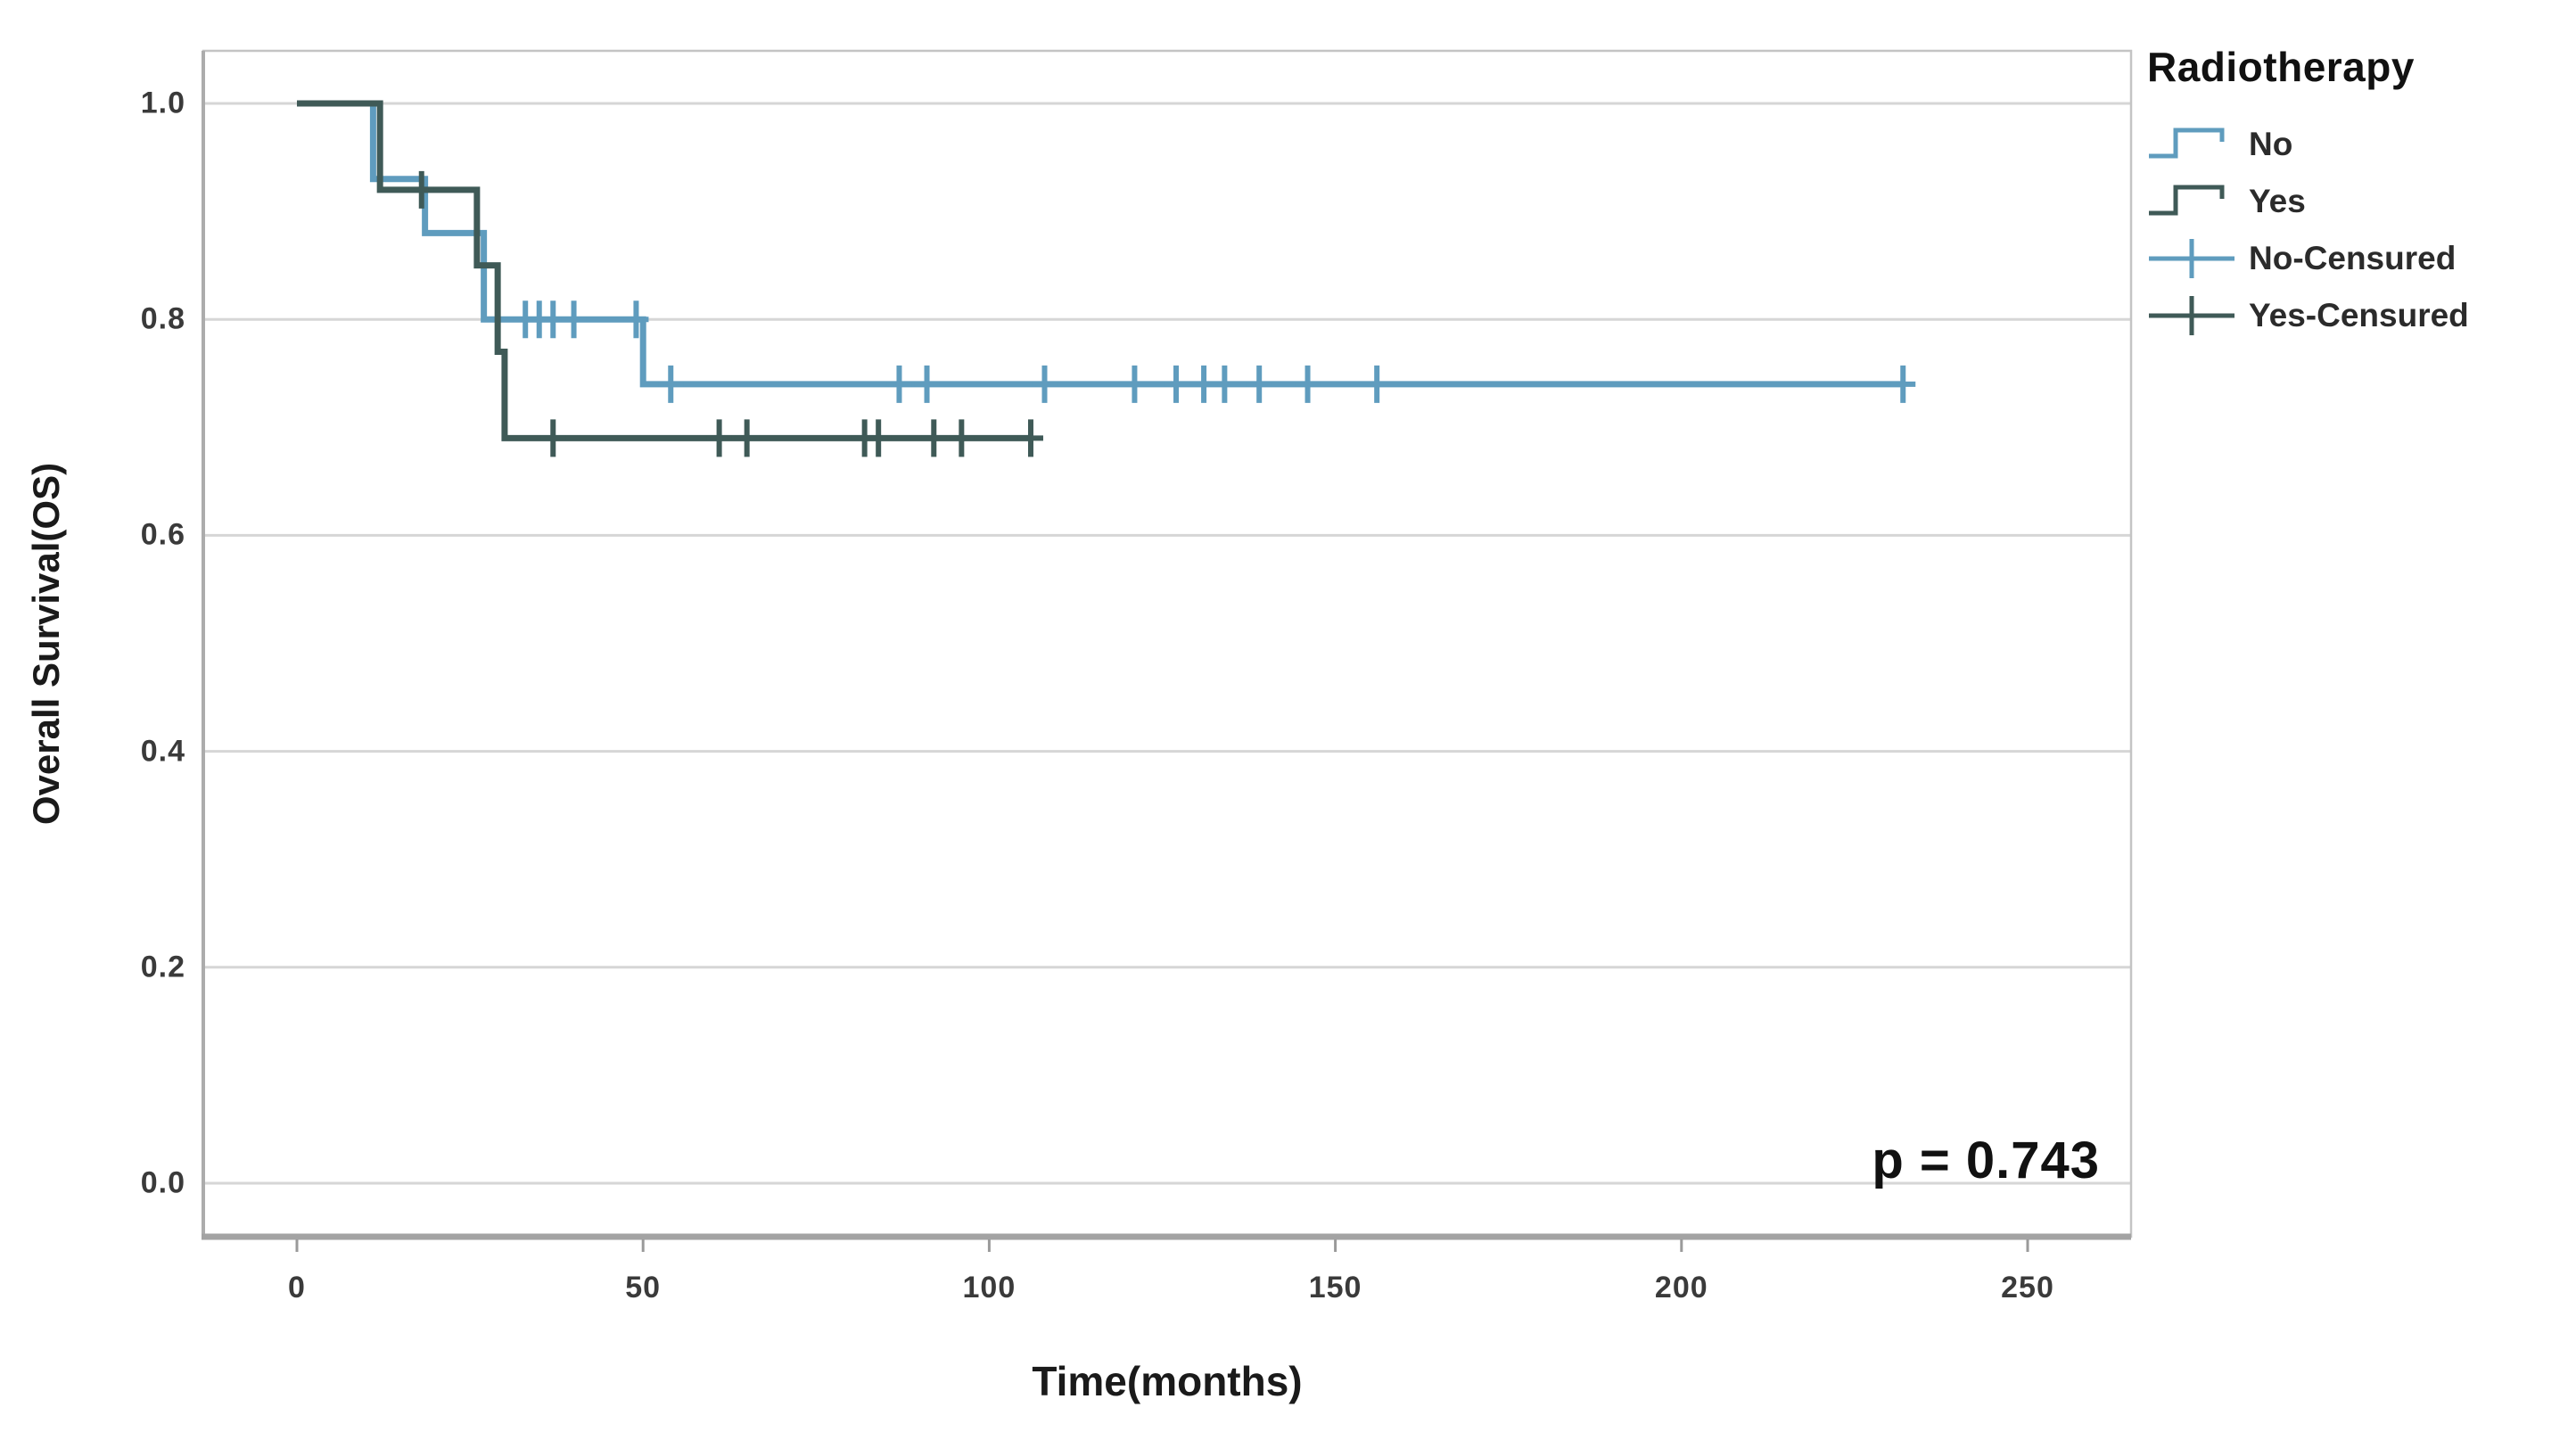 Image resolution: width=2576 pixels, height=1432 pixels. What do you see at coordinates (2027, 1287) in the screenshot?
I see `x-tick-label-250: 250` at bounding box center [2027, 1287].